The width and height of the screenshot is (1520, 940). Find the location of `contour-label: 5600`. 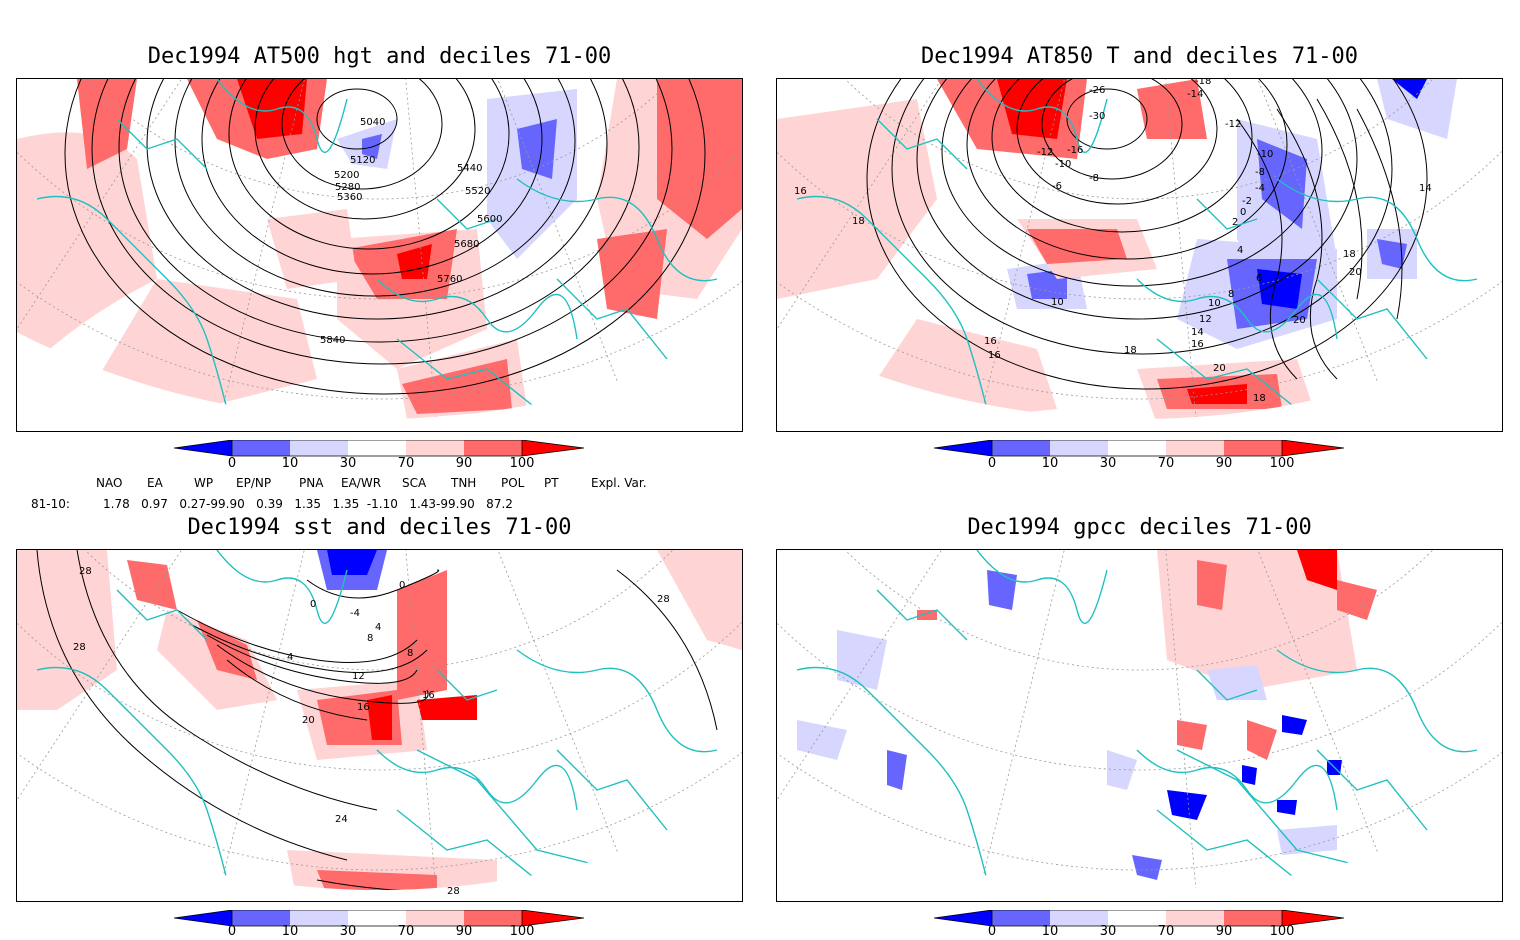

contour-label: 5600 is located at coordinates (489, 219).